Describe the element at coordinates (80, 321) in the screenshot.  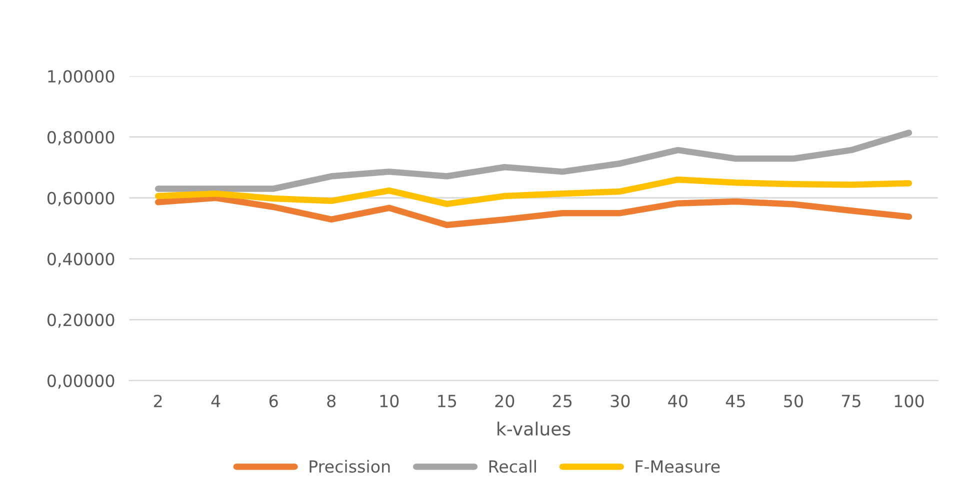
I see `y-tick-label: 0,20000` at that location.